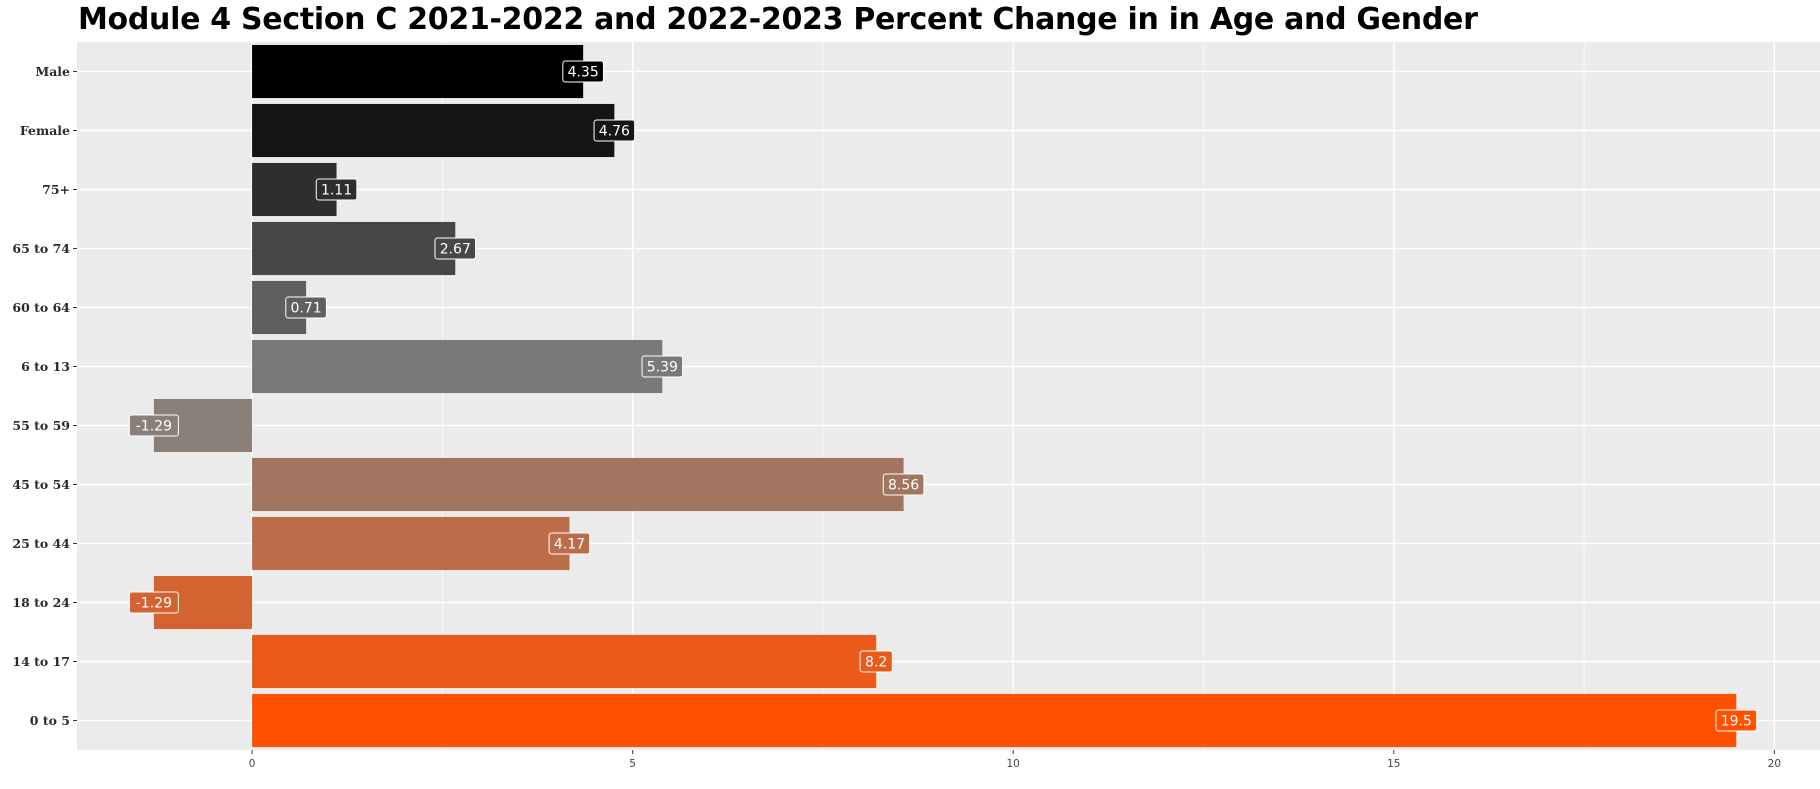 The width and height of the screenshot is (1820, 789). I want to click on y-tick-label: 65 to 74, so click(41, 248).